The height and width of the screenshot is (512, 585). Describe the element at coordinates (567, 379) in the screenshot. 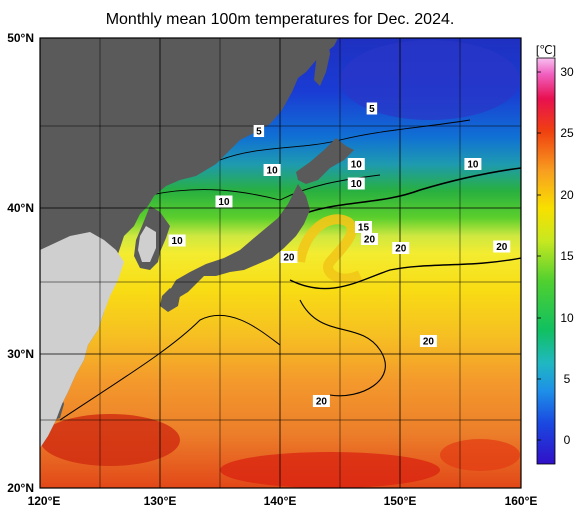

I see `colorbar-tick-5: 5` at that location.